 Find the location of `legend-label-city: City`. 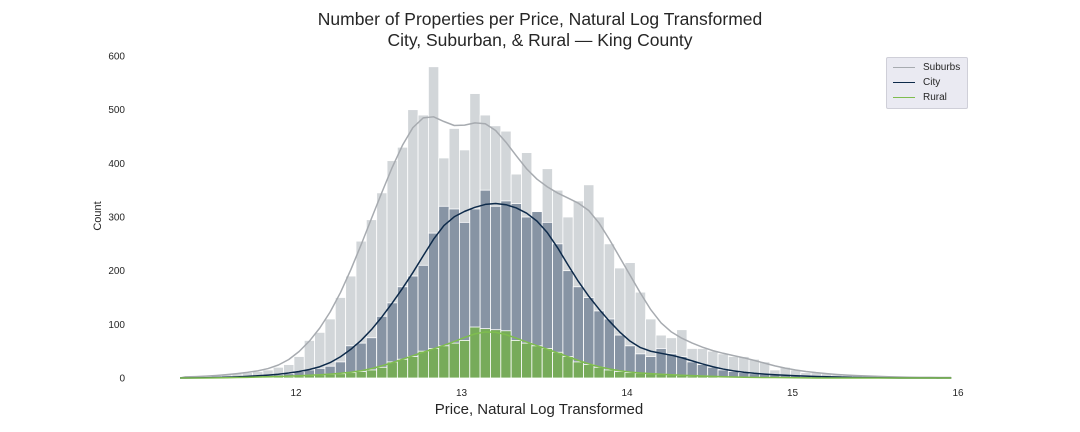

legend-label-city: City is located at coordinates (932, 82).